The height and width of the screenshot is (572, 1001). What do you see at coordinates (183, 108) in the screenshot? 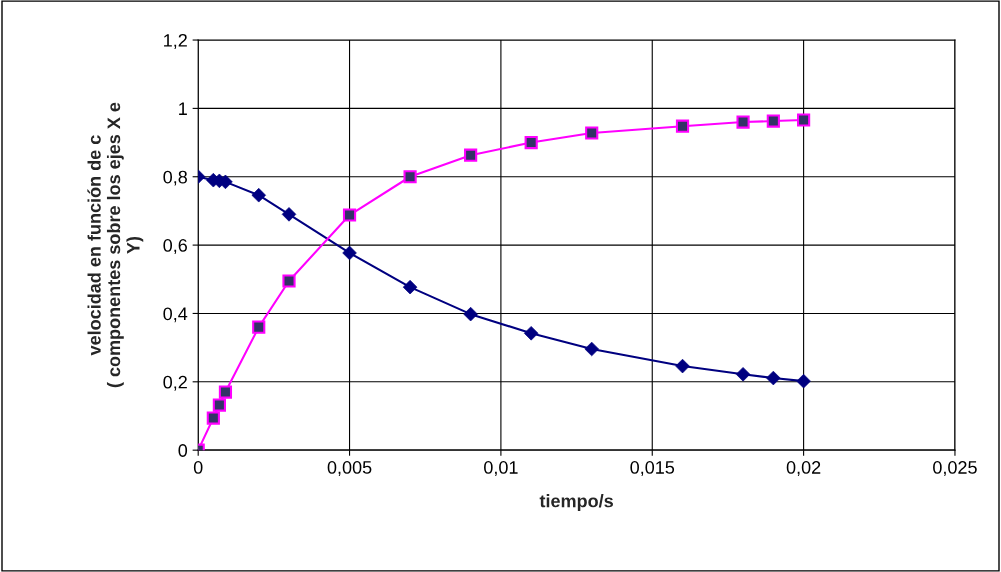
I see `y-tick-label: 1` at bounding box center [183, 108].